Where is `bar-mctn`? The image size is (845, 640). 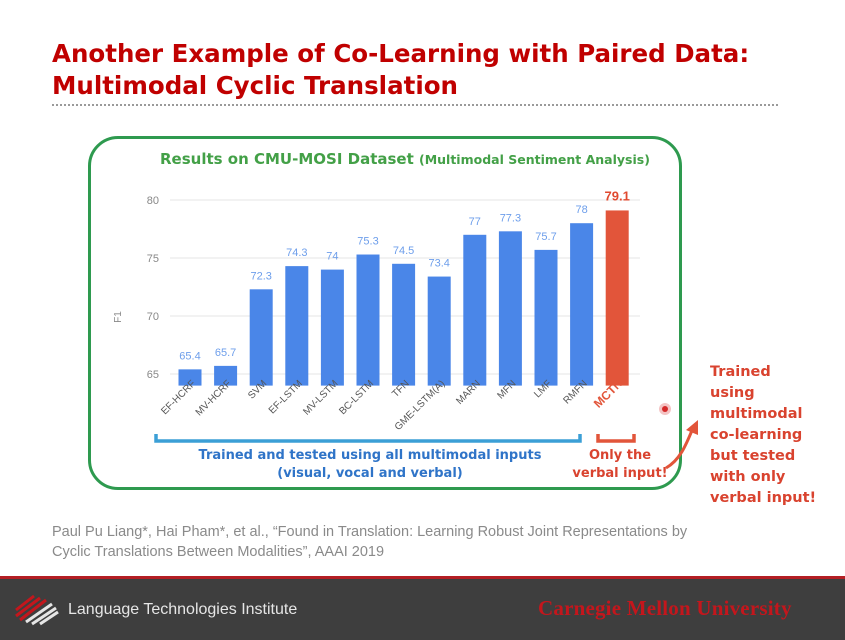
bar-mctn is located at coordinates (617, 298).